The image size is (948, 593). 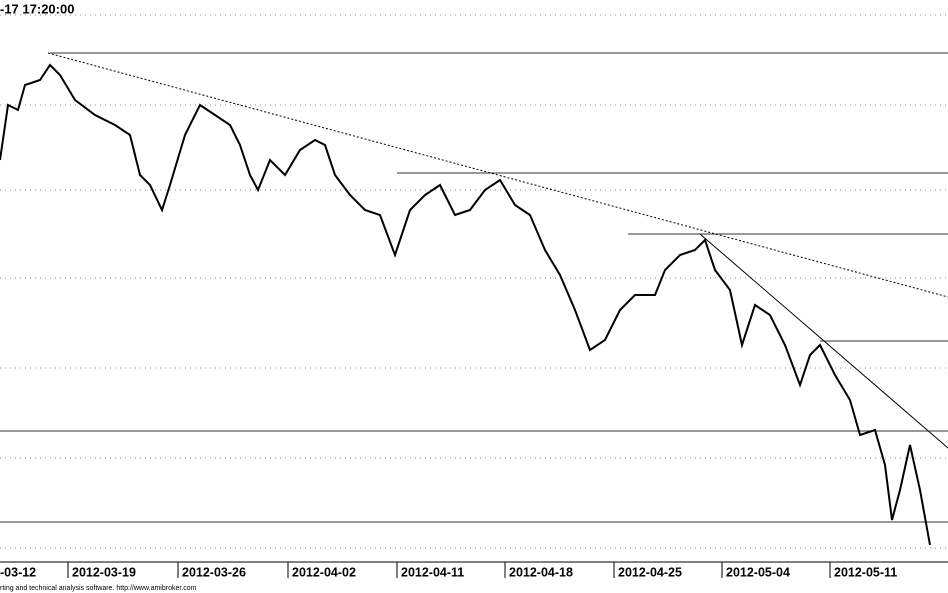 What do you see at coordinates (541, 572) in the screenshot?
I see `x-tick-label: 2012-04-18` at bounding box center [541, 572].